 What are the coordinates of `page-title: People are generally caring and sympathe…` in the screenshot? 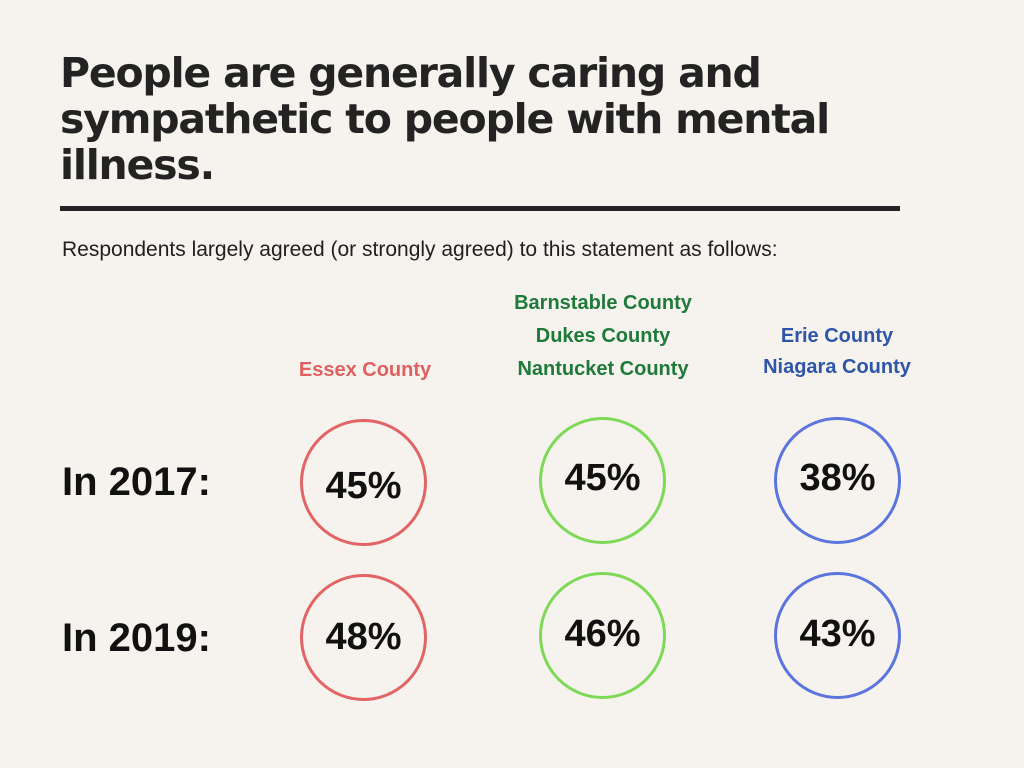 It's located at (445, 119).